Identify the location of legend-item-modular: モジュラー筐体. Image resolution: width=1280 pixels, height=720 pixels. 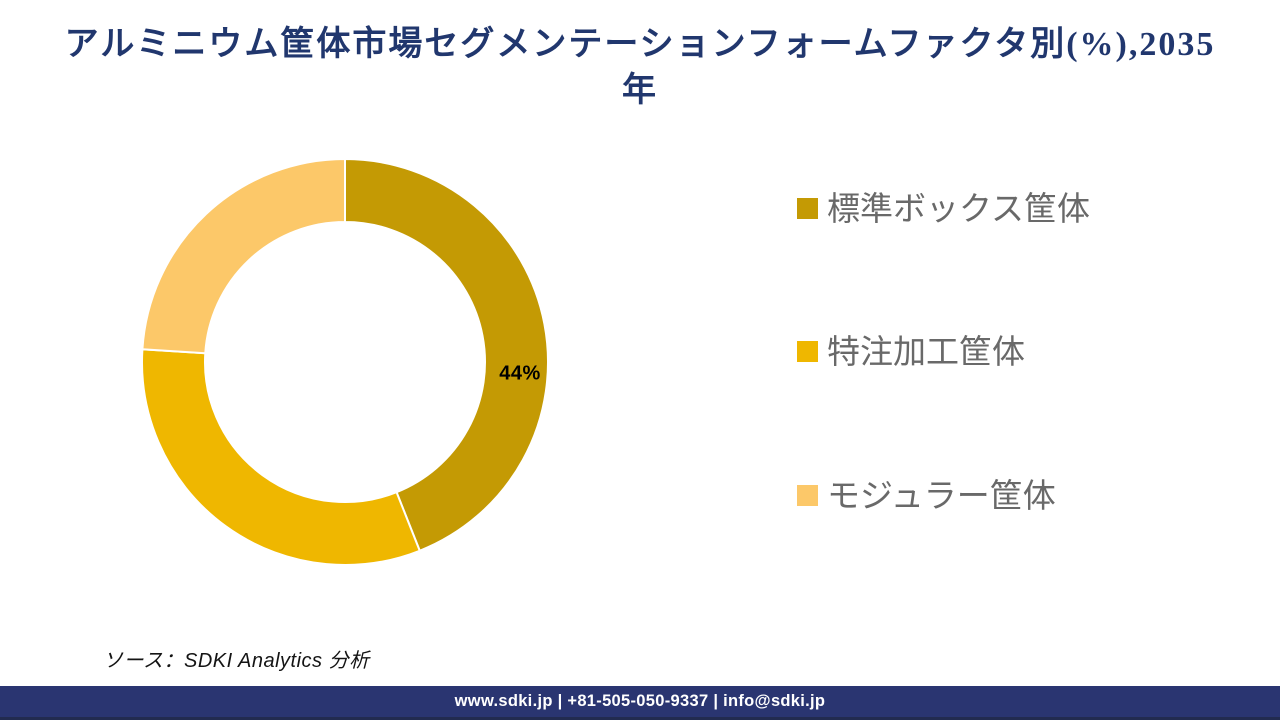
(926, 496).